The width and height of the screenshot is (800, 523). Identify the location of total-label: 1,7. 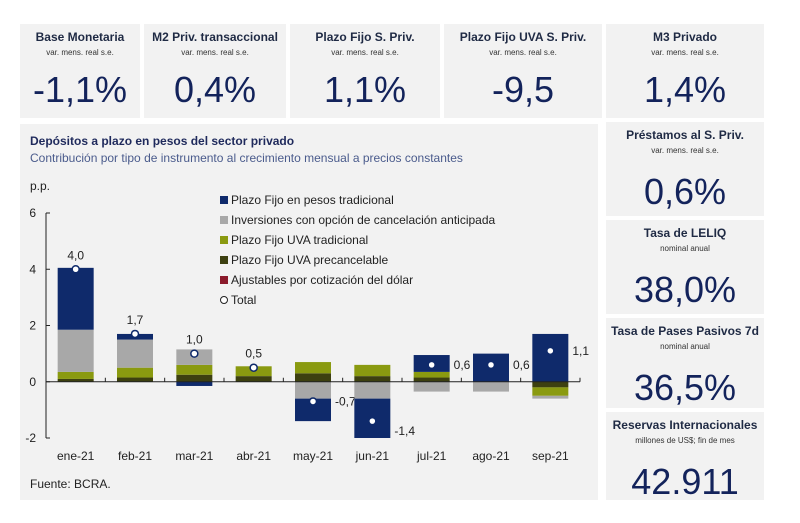
(135, 320).